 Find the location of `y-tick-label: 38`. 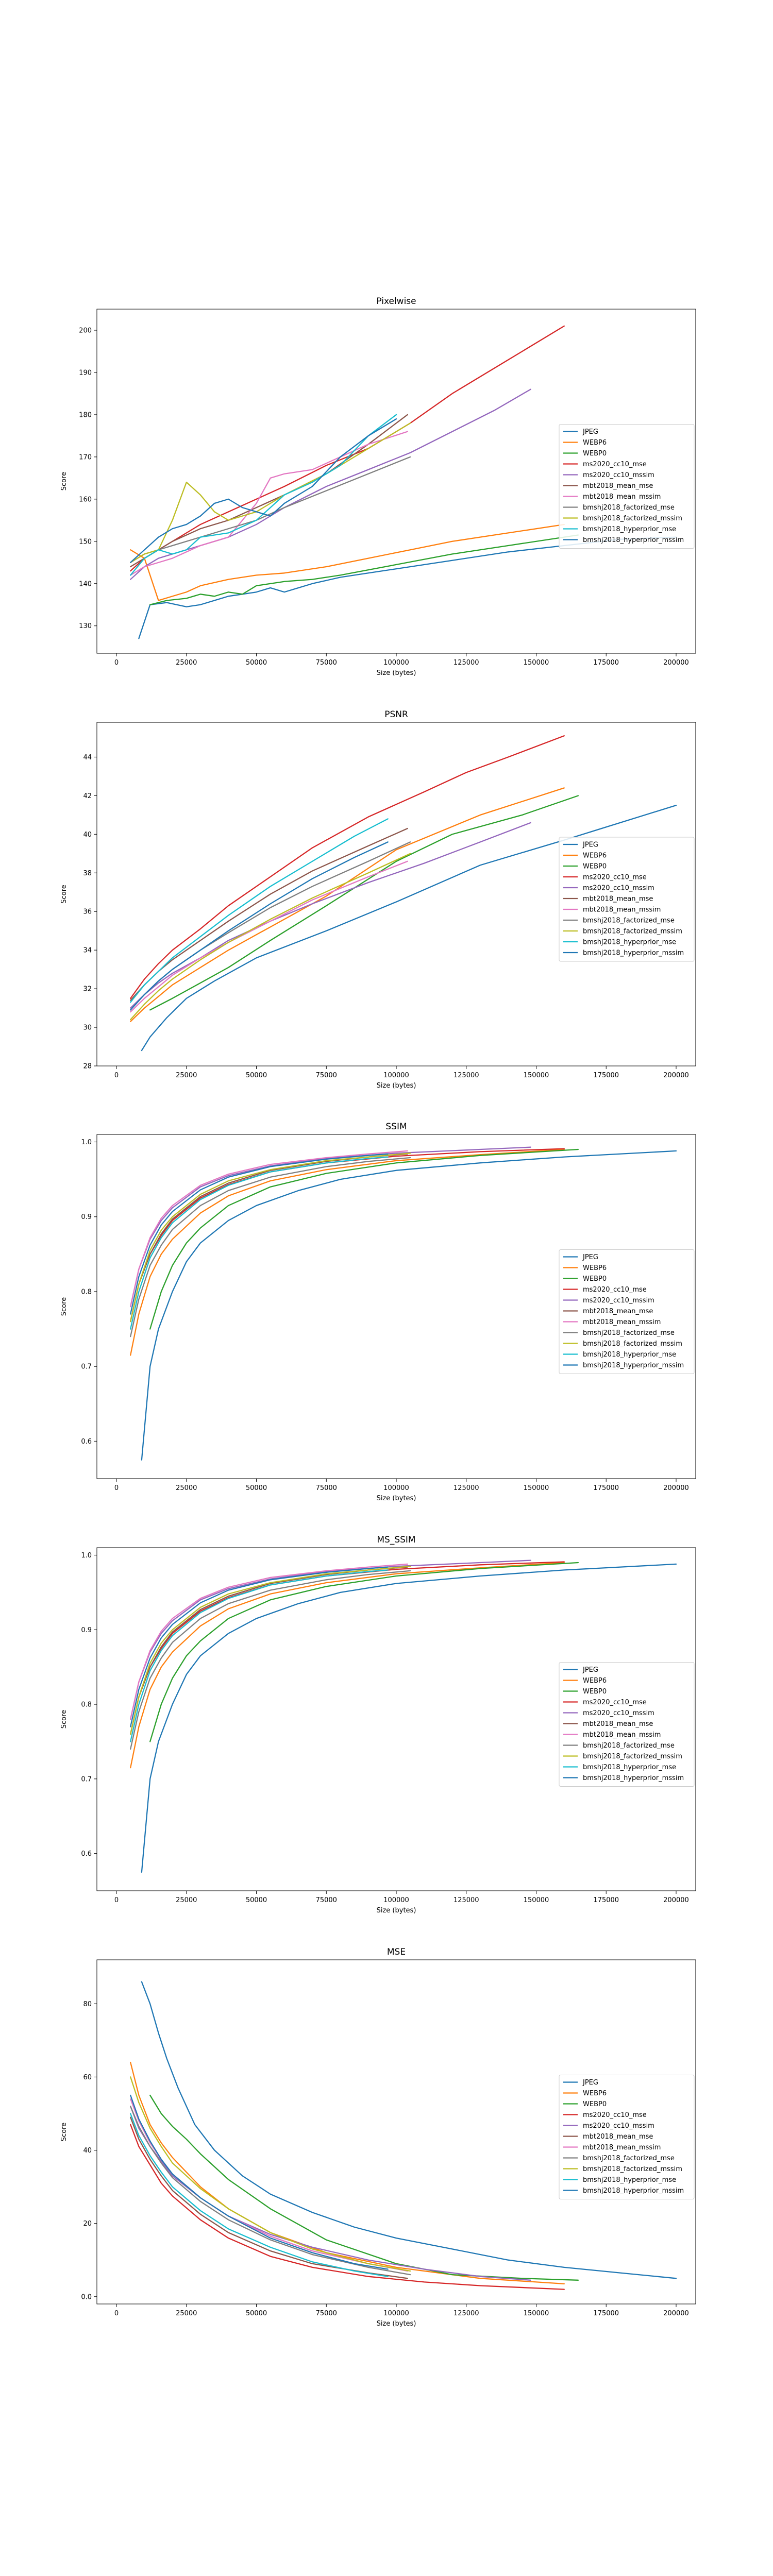

y-tick-label: 38 is located at coordinates (87, 873).